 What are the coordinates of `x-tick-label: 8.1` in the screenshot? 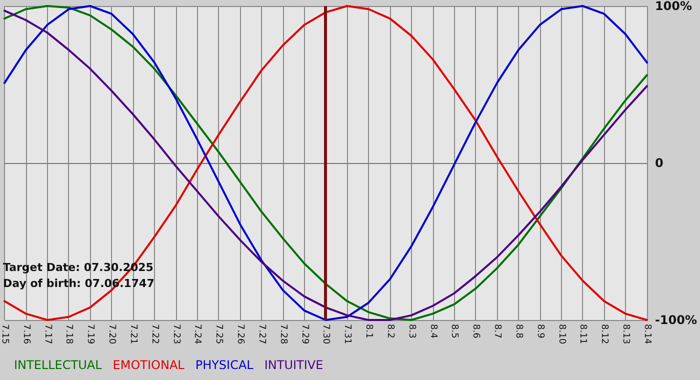 It's located at (369, 331).